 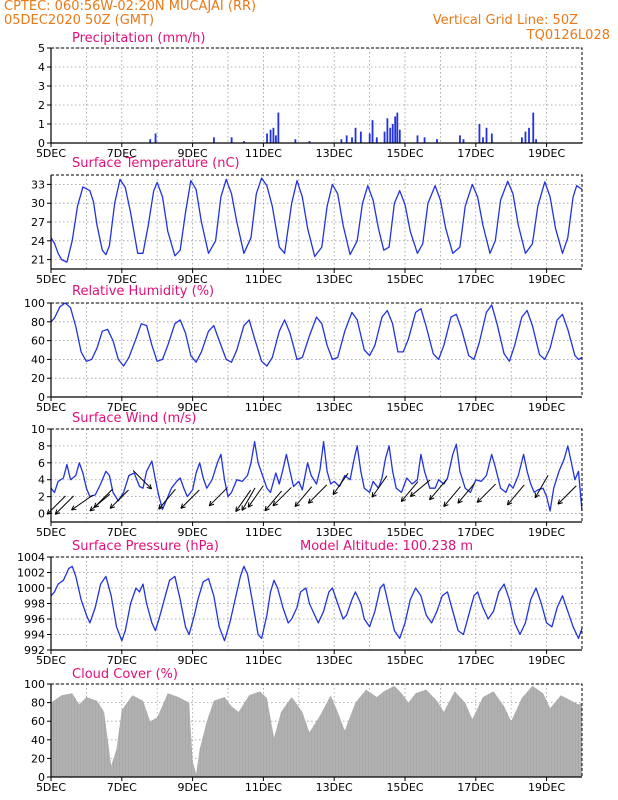 What do you see at coordinates (38, 322) in the screenshot?
I see `rh-ytick-label: 80` at bounding box center [38, 322].